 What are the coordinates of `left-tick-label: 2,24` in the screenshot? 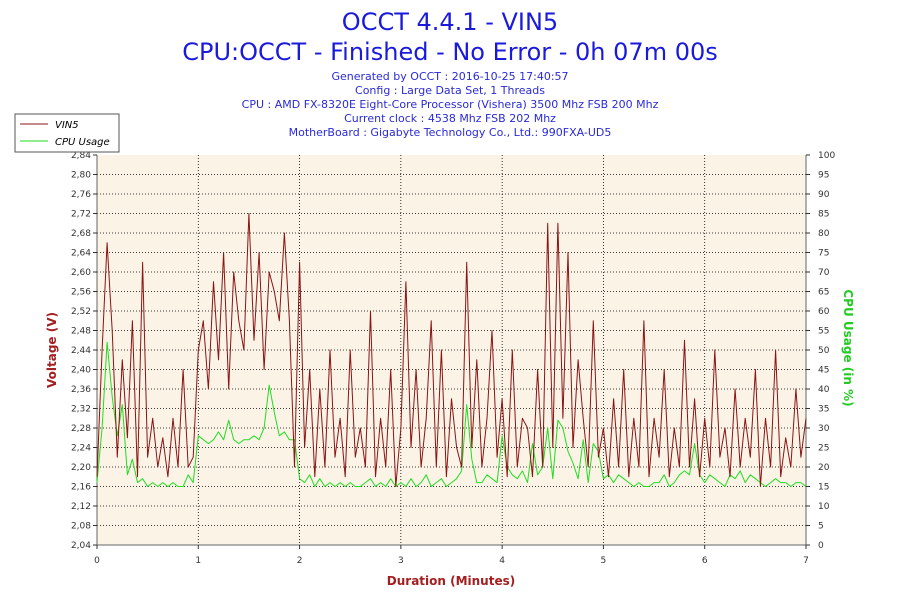 It's located at (81, 449).